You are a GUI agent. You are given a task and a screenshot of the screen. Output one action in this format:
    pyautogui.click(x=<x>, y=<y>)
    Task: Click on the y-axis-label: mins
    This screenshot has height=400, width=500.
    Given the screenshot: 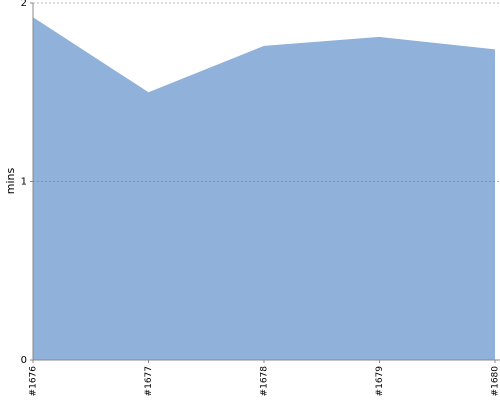 What is the action you would take?
    pyautogui.click(x=10, y=180)
    